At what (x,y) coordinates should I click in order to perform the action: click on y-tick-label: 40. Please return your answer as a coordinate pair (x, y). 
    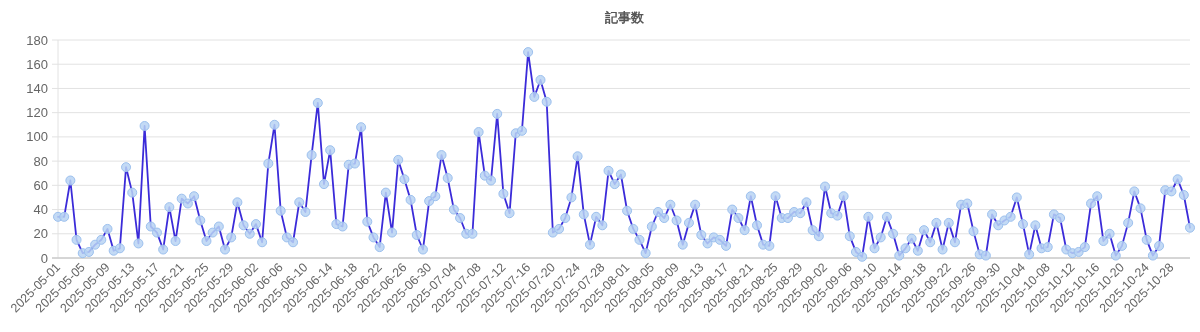
    Looking at the image, I should click on (40, 210).